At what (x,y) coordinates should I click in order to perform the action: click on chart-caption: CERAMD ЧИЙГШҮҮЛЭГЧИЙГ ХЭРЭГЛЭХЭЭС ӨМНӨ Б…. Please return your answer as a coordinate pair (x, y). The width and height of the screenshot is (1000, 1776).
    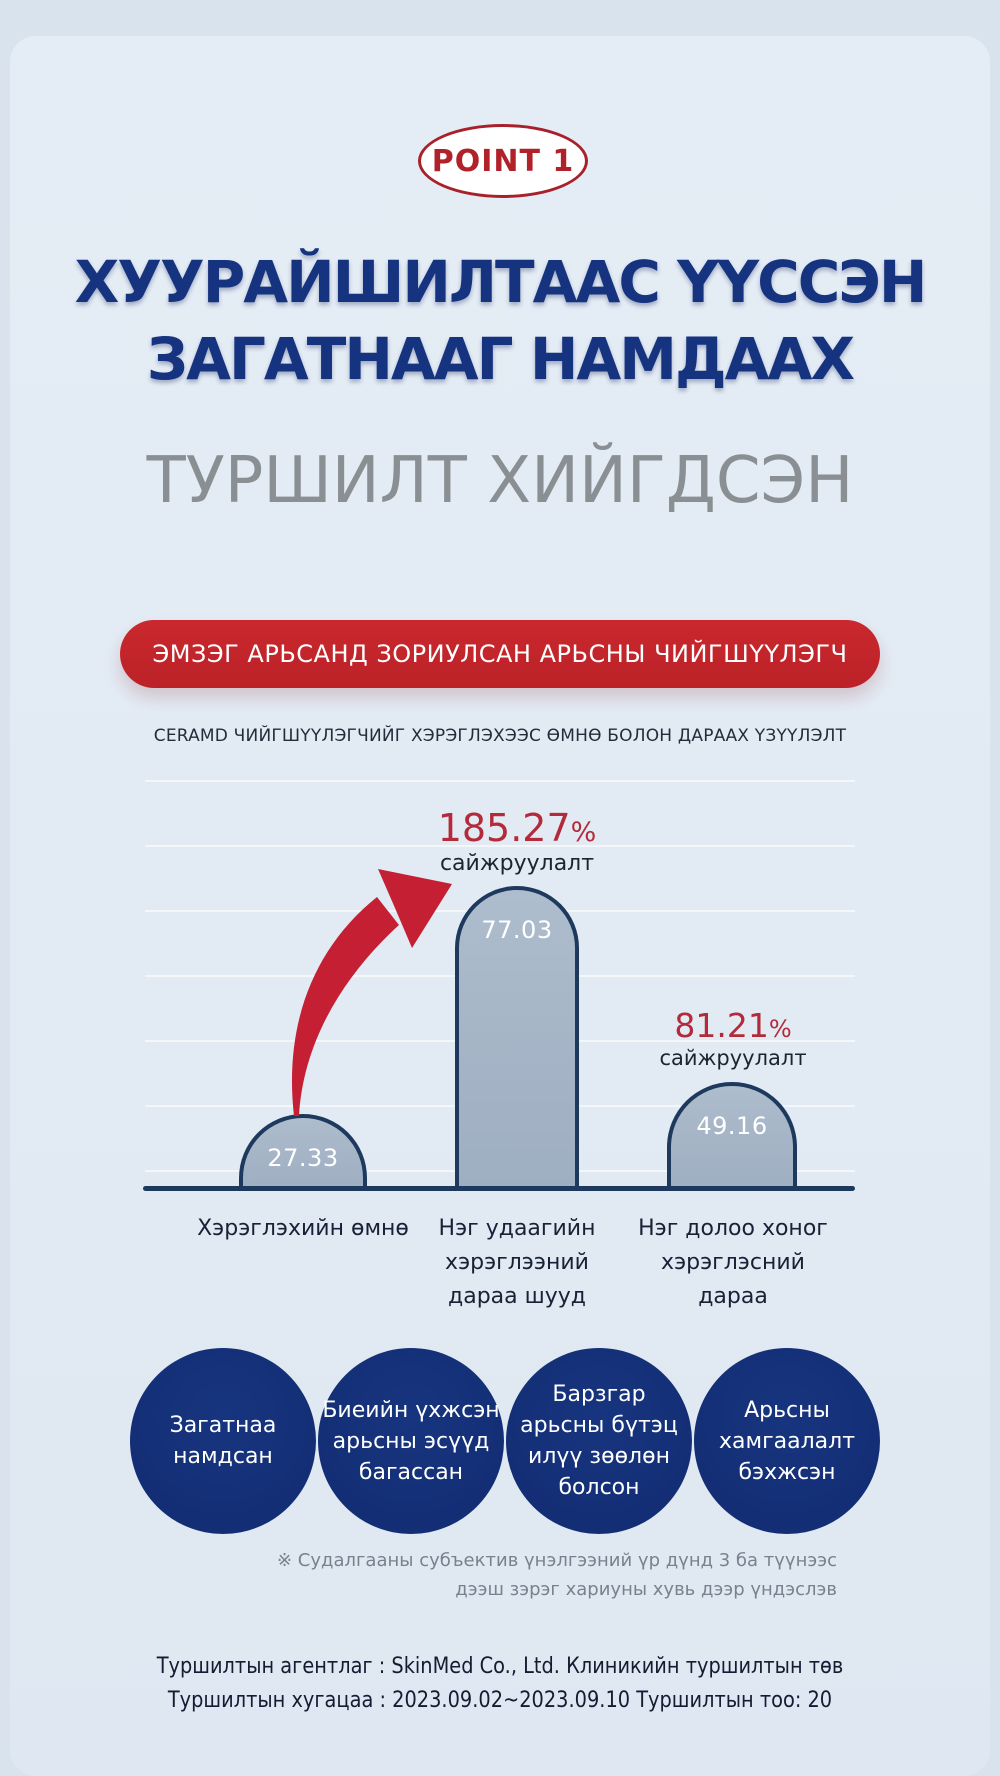
    Looking at the image, I should click on (500, 736).